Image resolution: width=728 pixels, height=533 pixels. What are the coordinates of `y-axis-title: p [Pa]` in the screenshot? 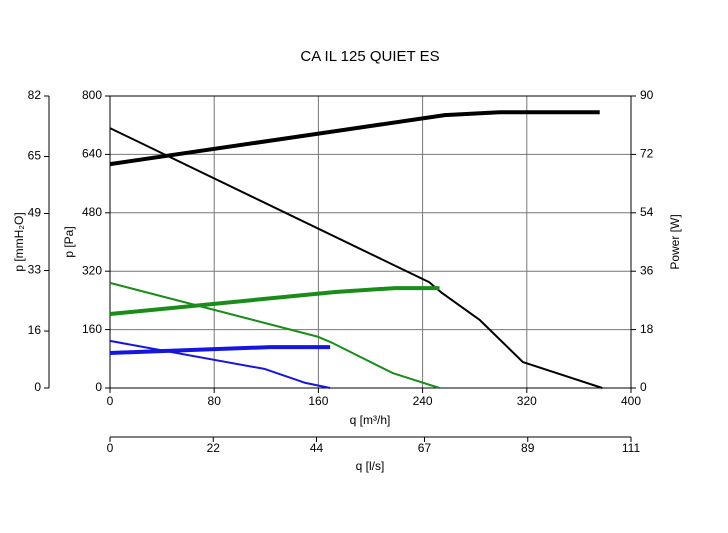 It's located at (69, 241).